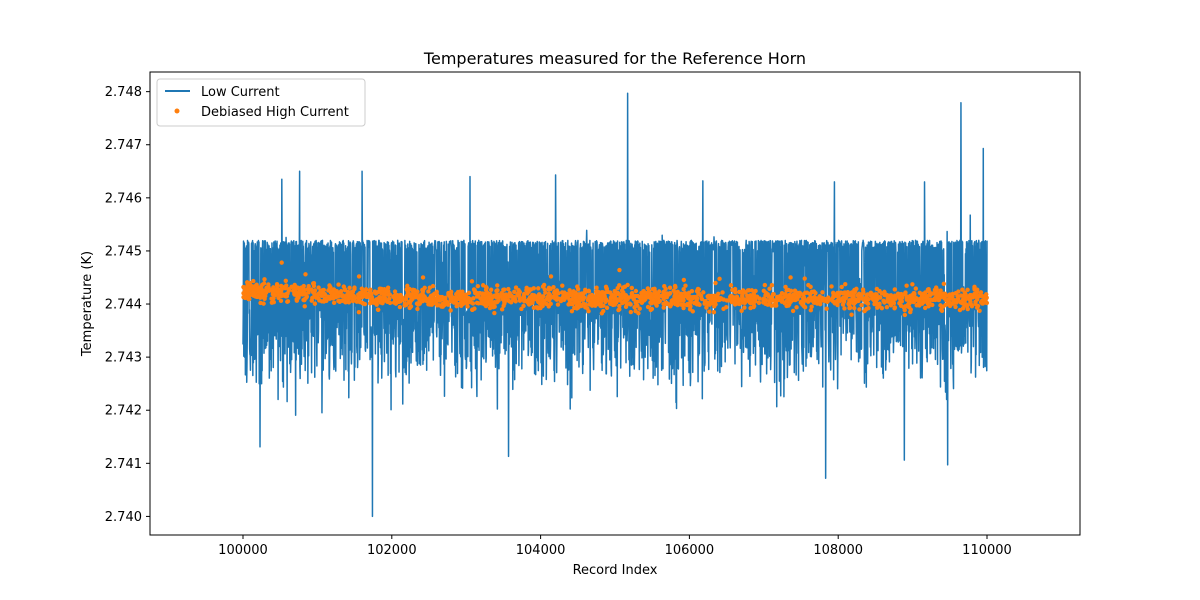  I want to click on y-tick-label: 2.746, so click(123, 198).